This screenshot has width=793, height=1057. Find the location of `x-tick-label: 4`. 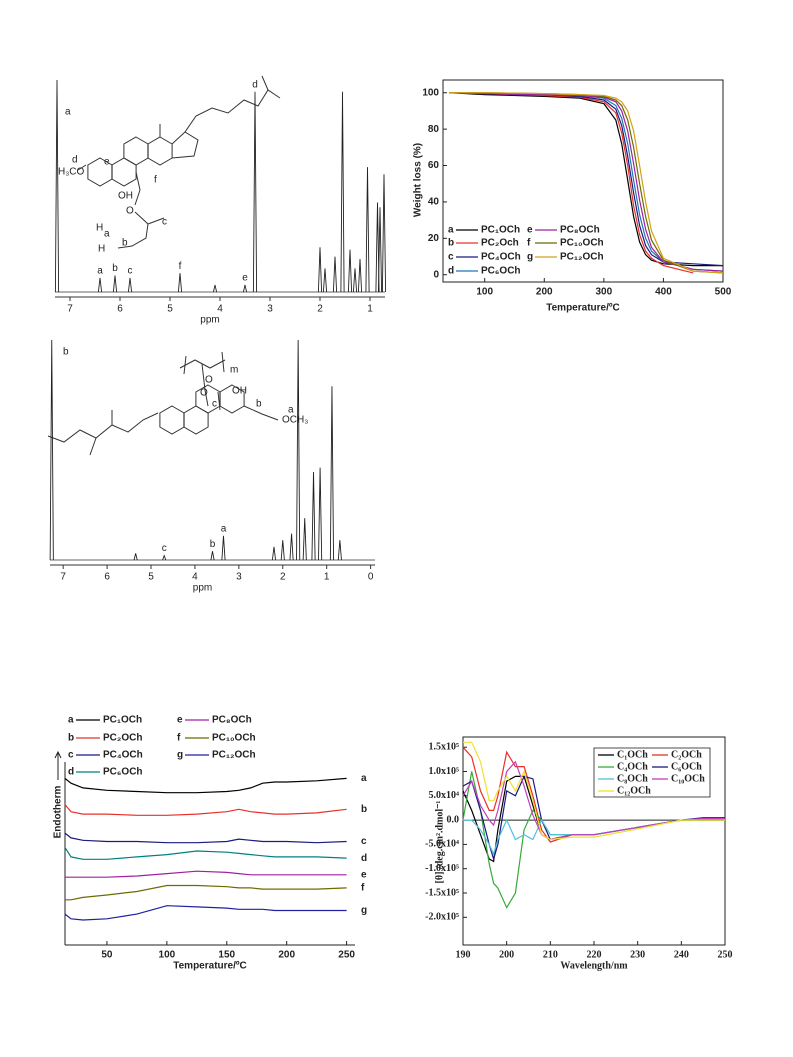

x-tick-label: 4 is located at coordinates (195, 577).